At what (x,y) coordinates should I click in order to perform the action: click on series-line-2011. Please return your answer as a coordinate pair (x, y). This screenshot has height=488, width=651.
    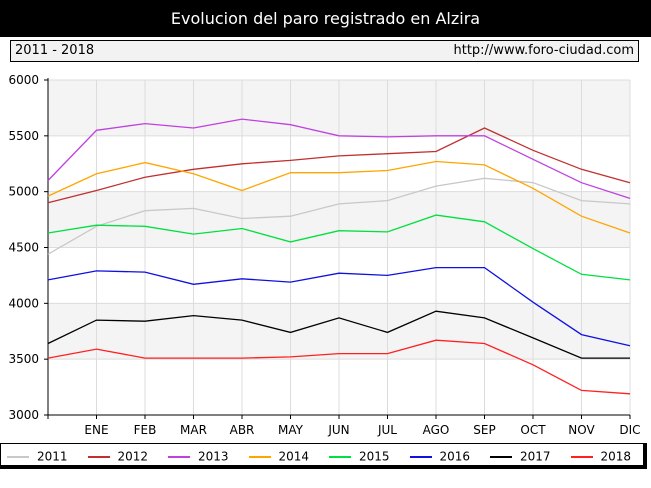
    Looking at the image, I should click on (339, 216).